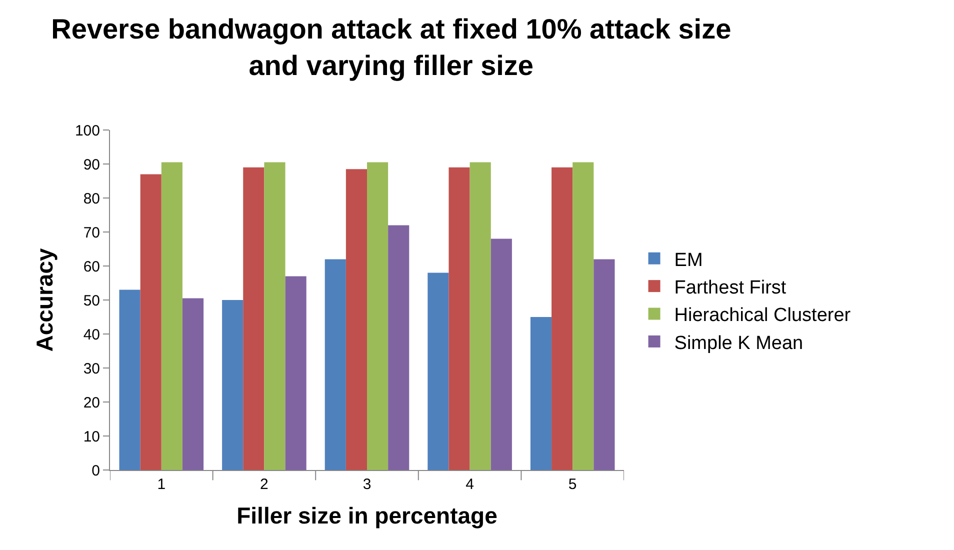 This screenshot has width=954, height=550. What do you see at coordinates (91, 437) in the screenshot?
I see `y-tick-label: 10` at bounding box center [91, 437].